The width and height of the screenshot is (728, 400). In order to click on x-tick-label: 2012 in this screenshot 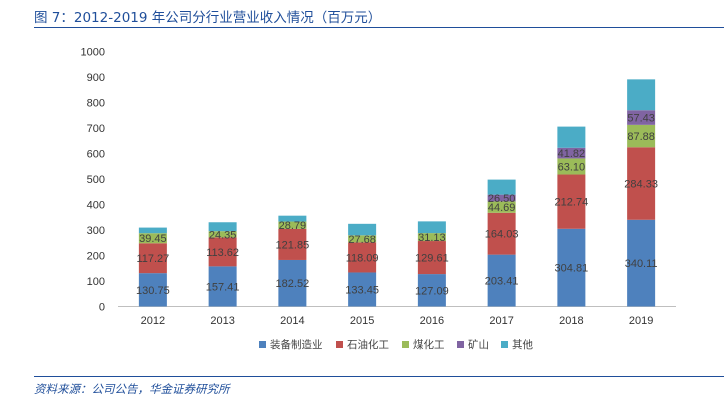, I will do `click(153, 321)`.